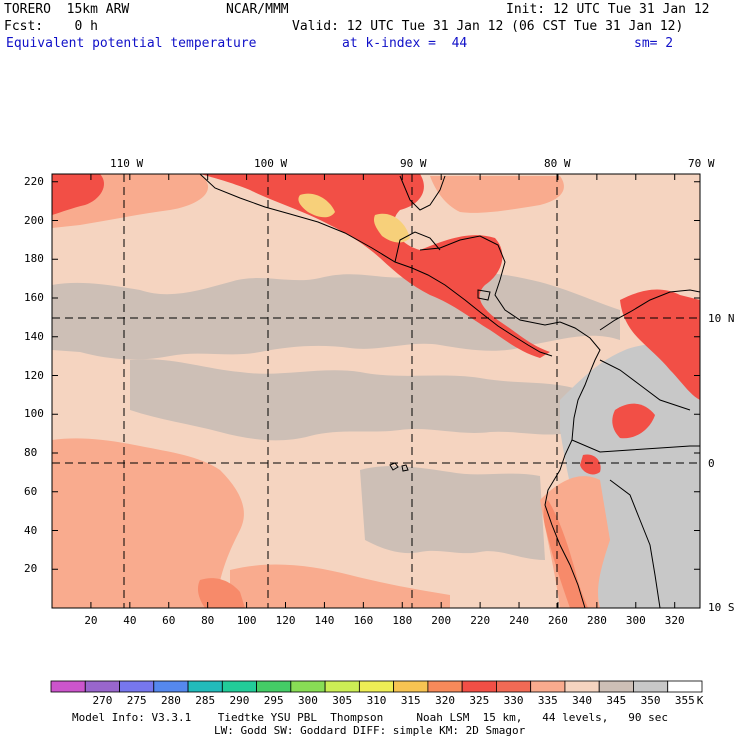 This screenshot has width=740, height=740. I want to click on colorbar-value: 340, so click(582, 700).